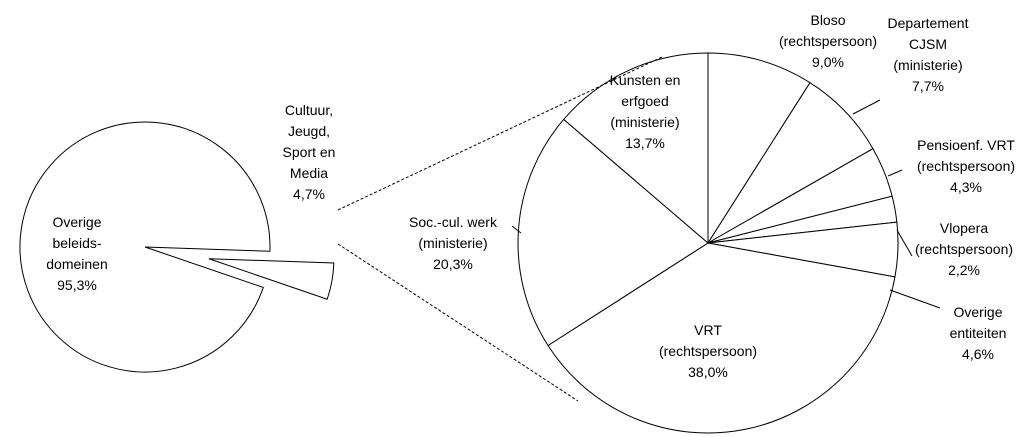 The image size is (1019, 437). I want to click on slice-label: Kunsten en erfgoed (ministerie) 13,7%, so click(645, 112).